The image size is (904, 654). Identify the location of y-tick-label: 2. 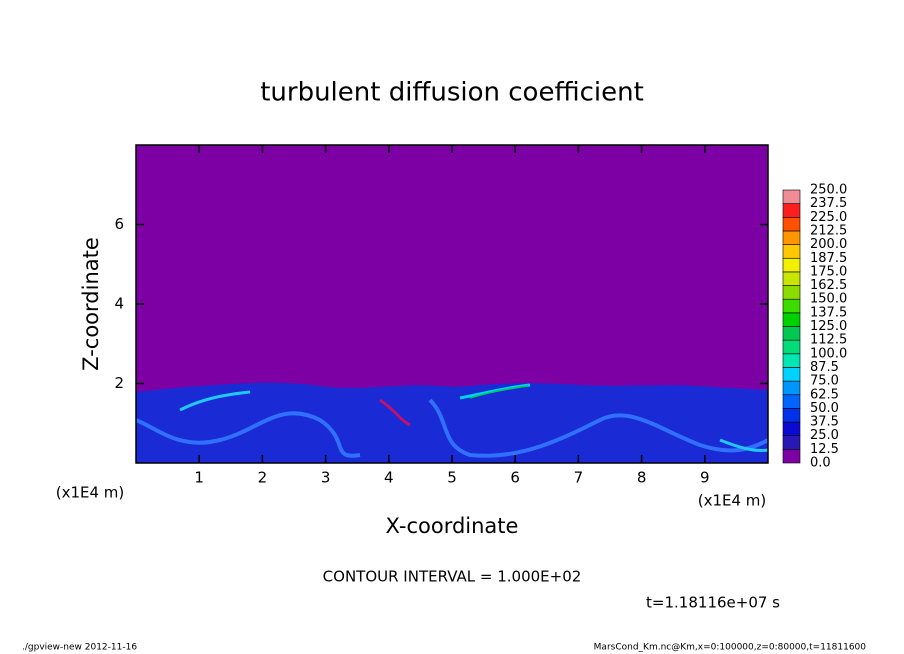
(119, 383).